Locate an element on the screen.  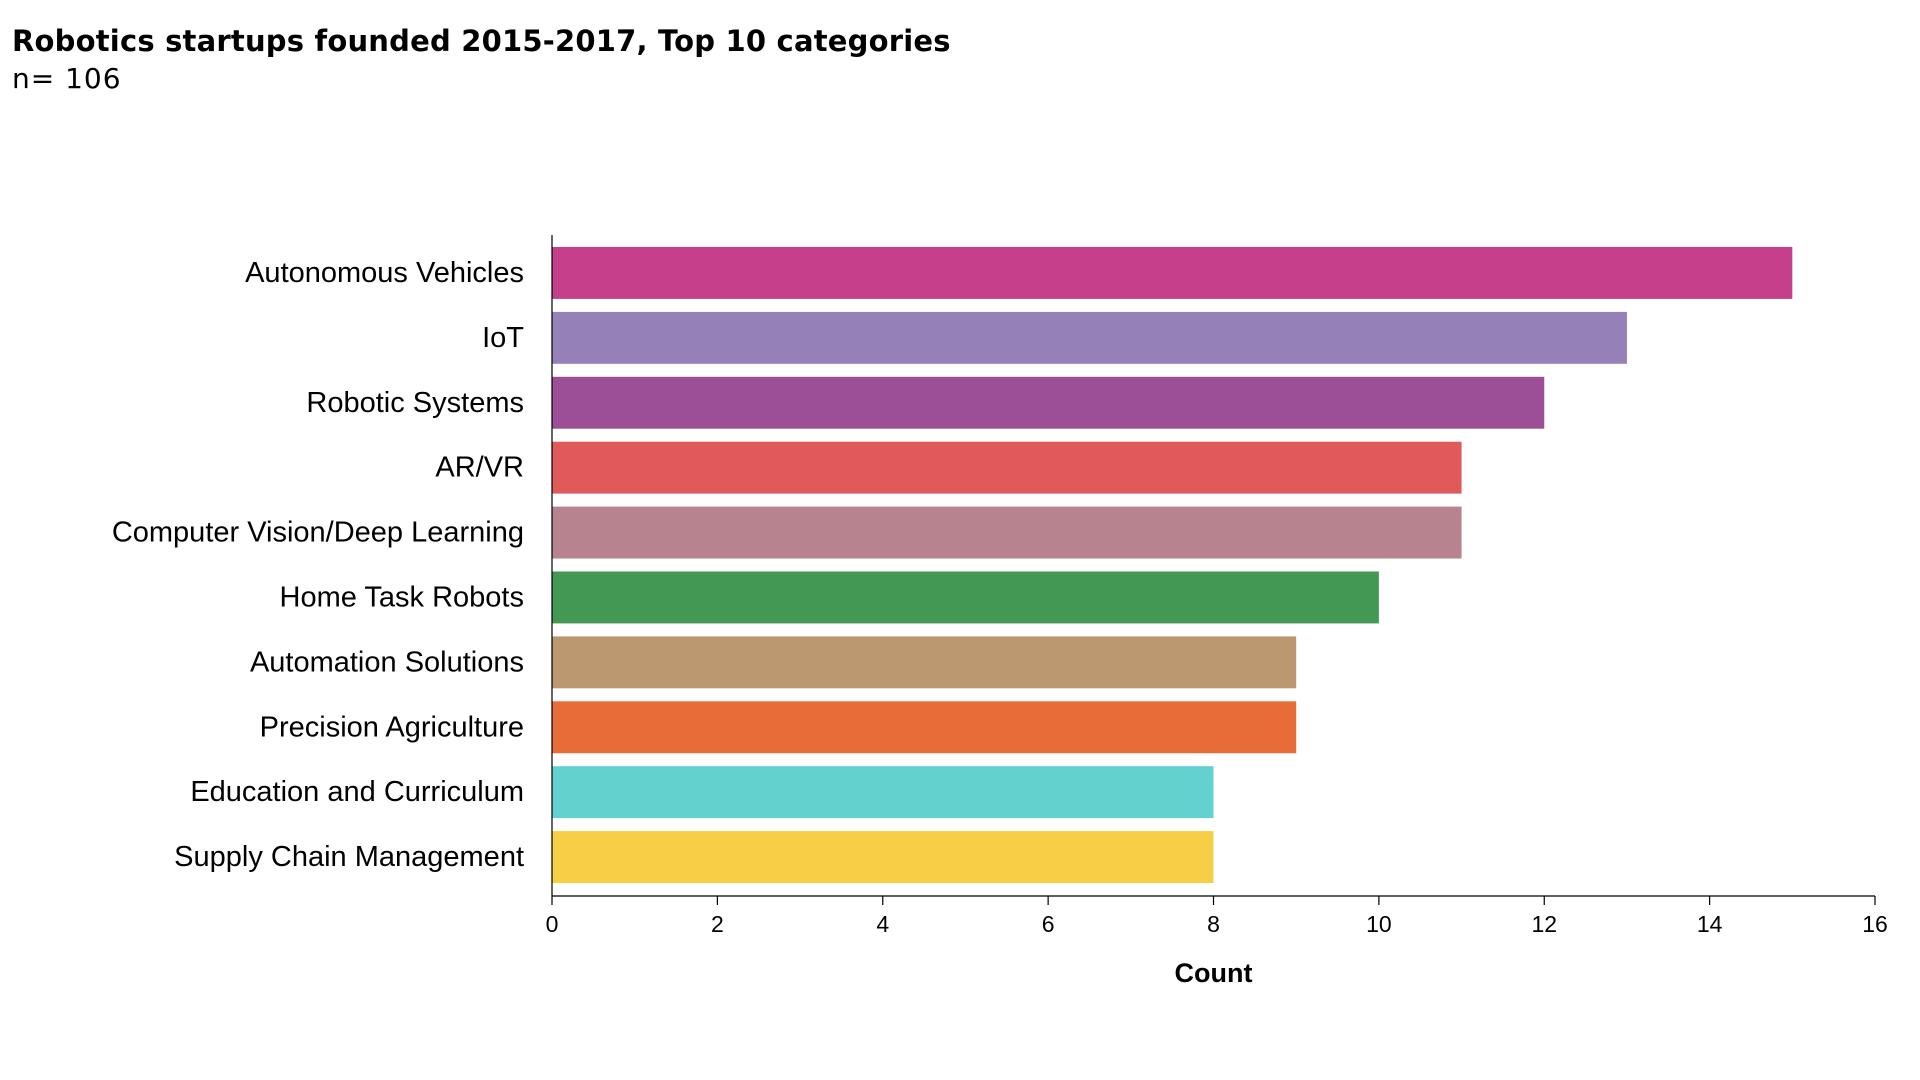
bar-precision-agriculture is located at coordinates (924, 727).